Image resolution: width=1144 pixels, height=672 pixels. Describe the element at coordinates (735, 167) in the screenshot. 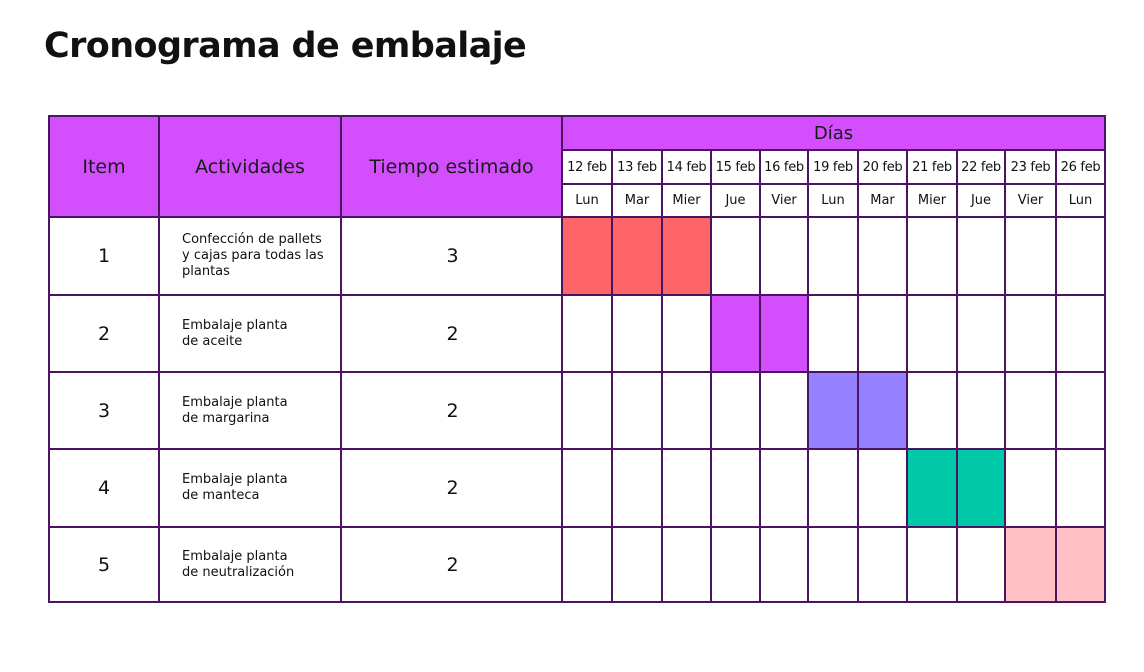

I see `date-header-cell: 15 feb` at that location.